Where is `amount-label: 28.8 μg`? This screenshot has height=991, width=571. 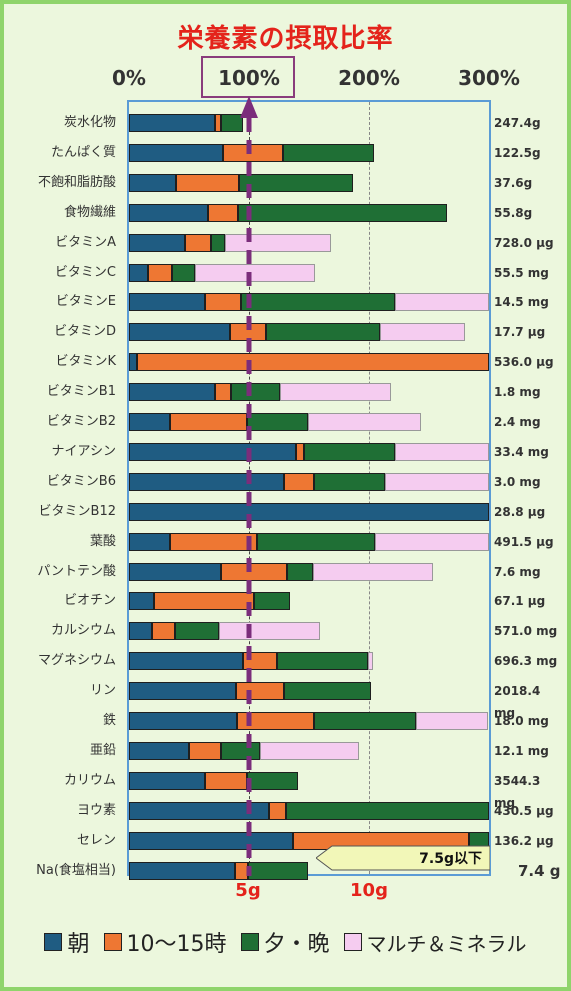
amount-label: 28.8 μg is located at coordinates (520, 511).